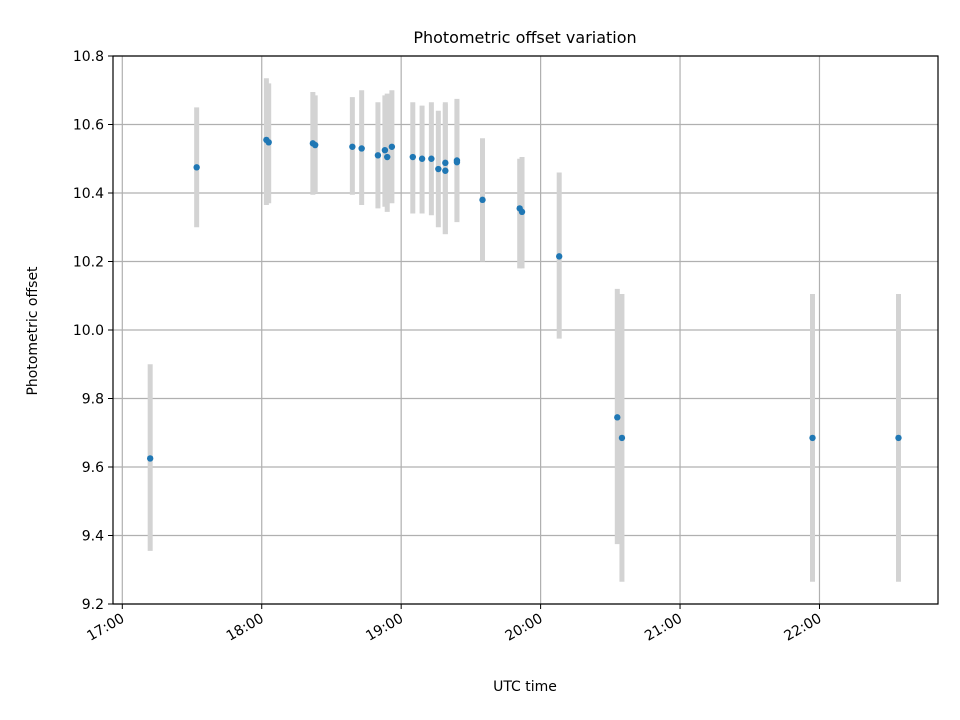  Describe the element at coordinates (93, 605) in the screenshot. I see `y-tick-label: 9.2` at that location.